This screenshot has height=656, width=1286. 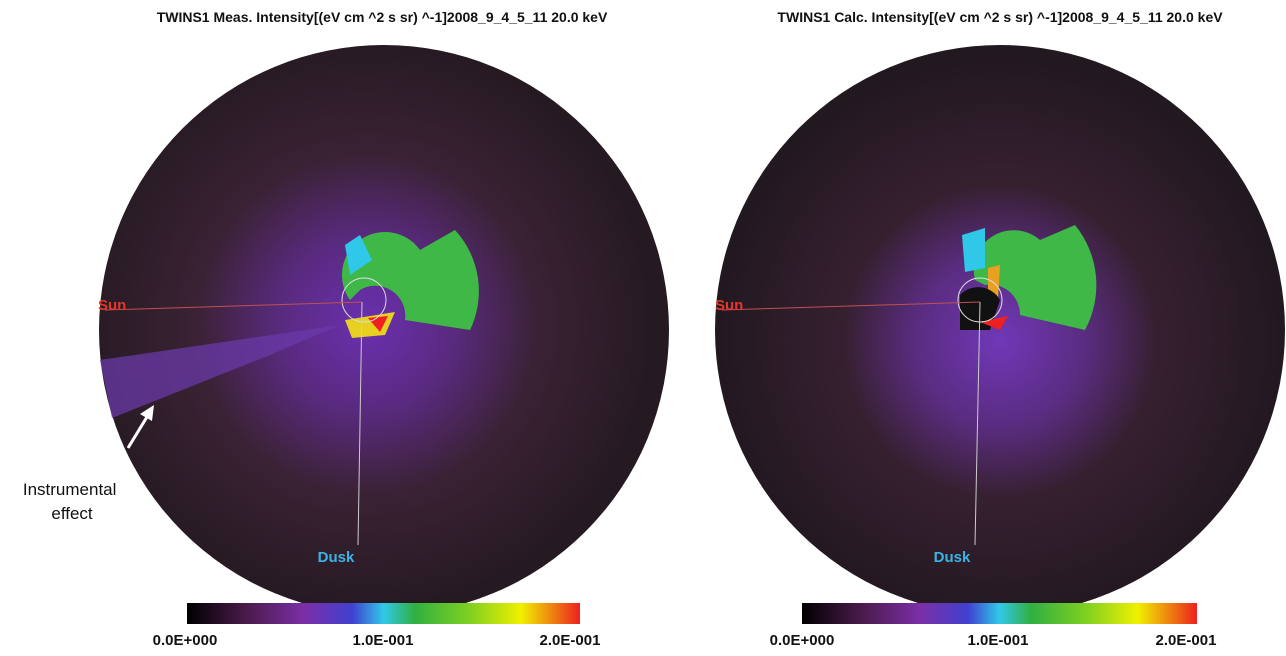 I want to click on red-region, so click(x=994, y=323).